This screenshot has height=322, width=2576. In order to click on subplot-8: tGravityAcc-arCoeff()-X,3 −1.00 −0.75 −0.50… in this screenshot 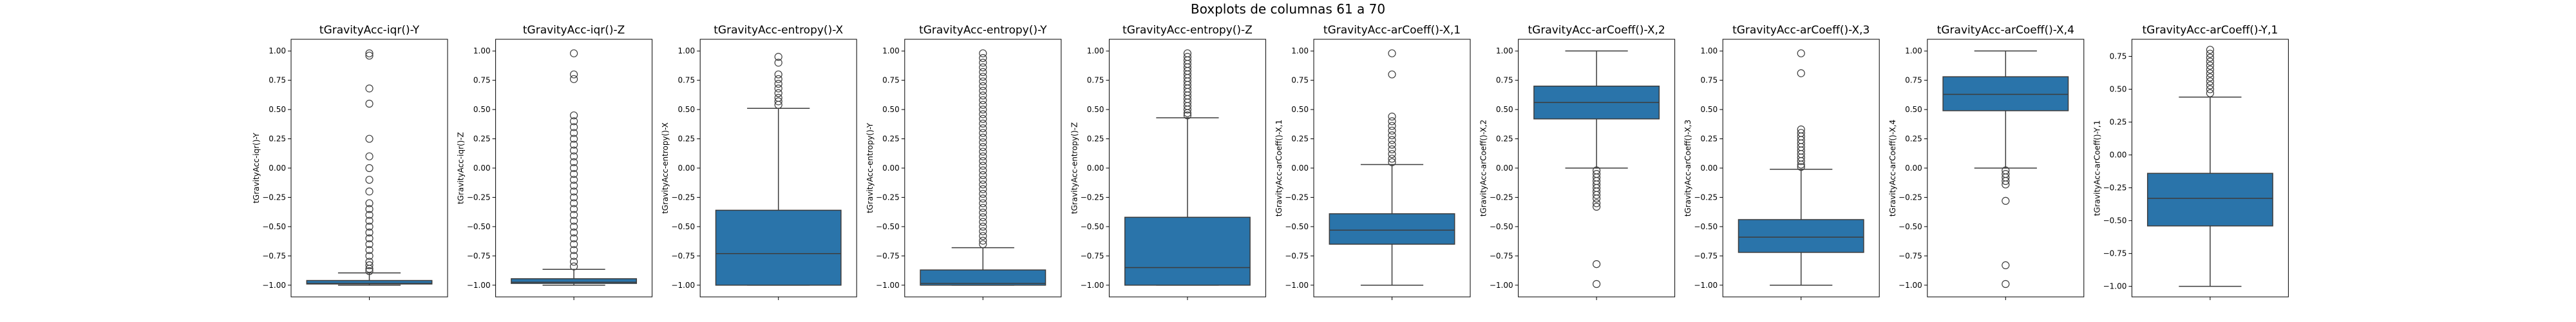, I will do `click(1781, 162)`.